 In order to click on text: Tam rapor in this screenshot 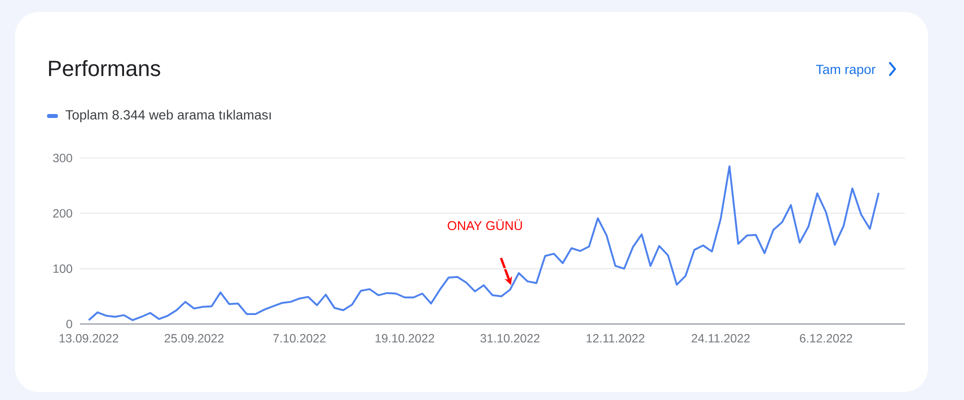, I will do `click(846, 70)`.